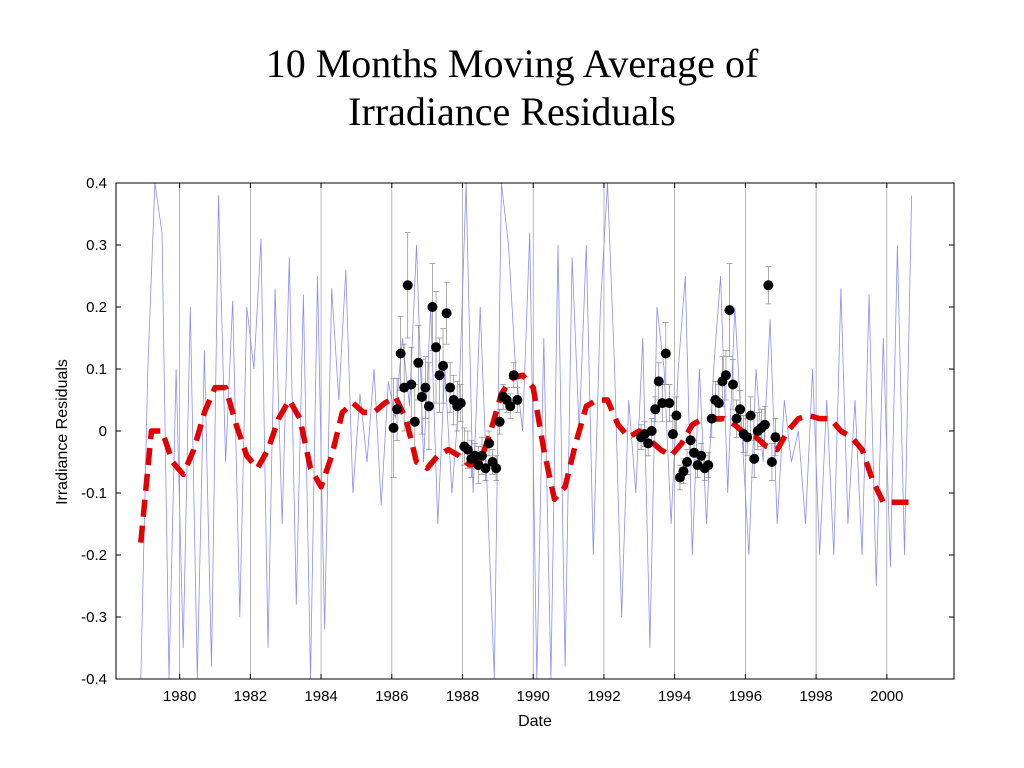 This screenshot has height=768, width=1024. What do you see at coordinates (584, 381) in the screenshot?
I see `series-observations` at bounding box center [584, 381].